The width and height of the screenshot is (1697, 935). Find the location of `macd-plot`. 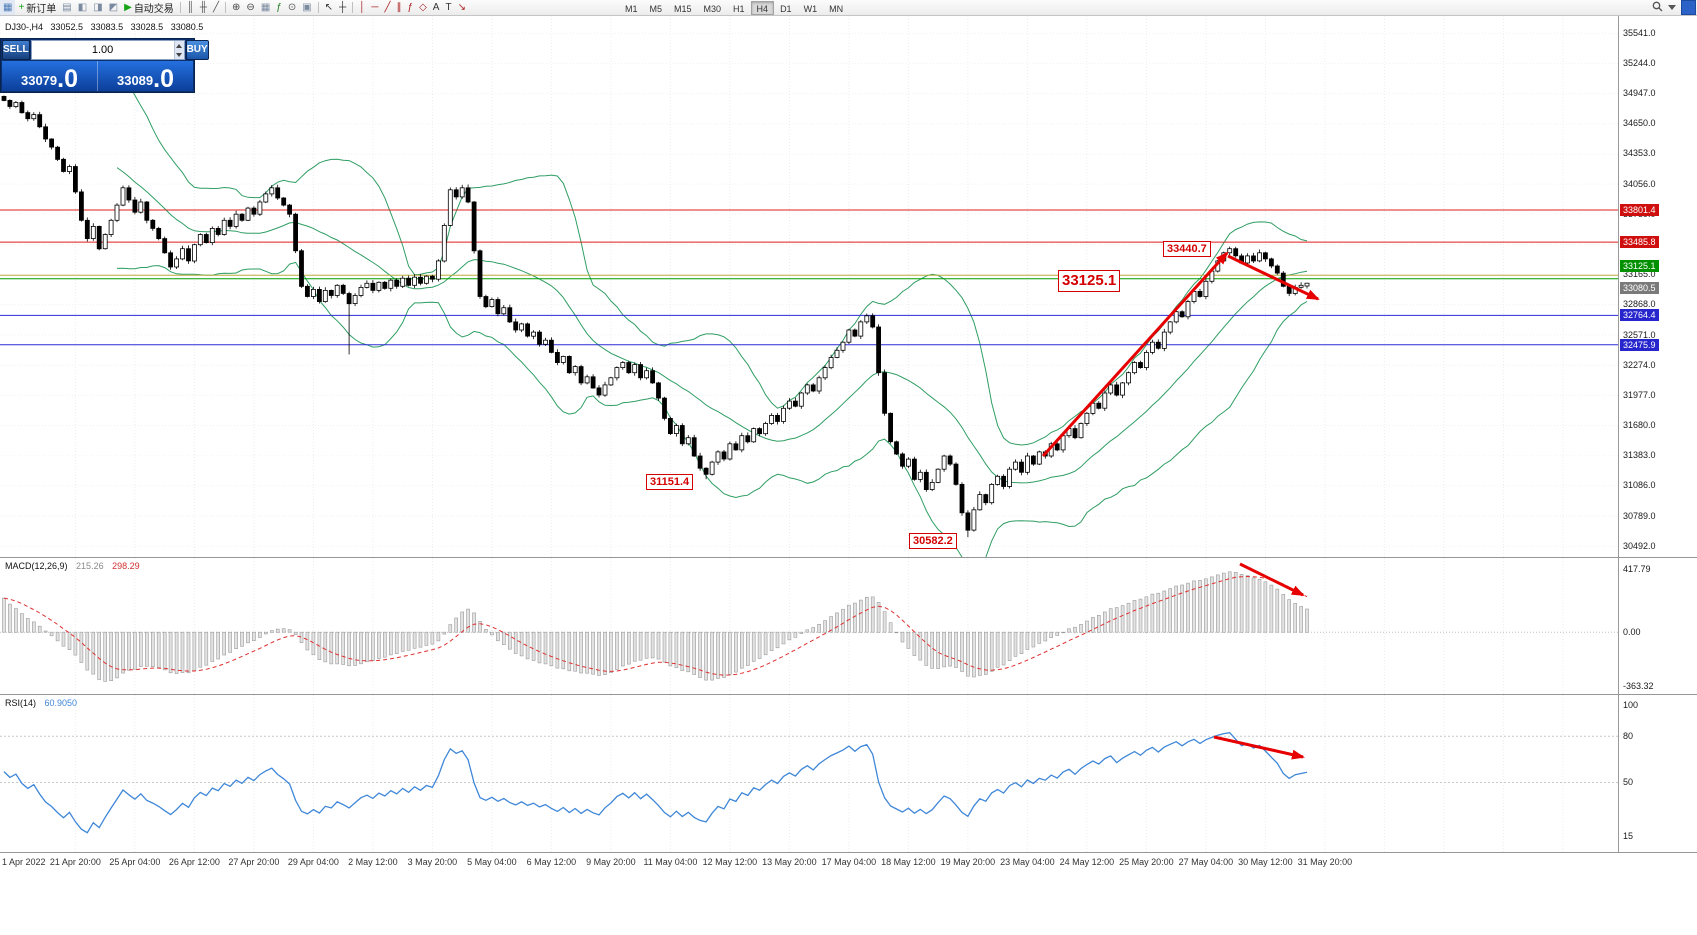

macd-plot is located at coordinates (809, 626).